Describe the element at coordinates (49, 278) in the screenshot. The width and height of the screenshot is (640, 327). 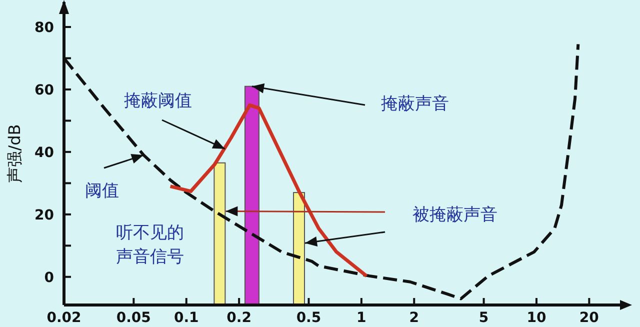
I see `y-tick-label: 0` at that location.